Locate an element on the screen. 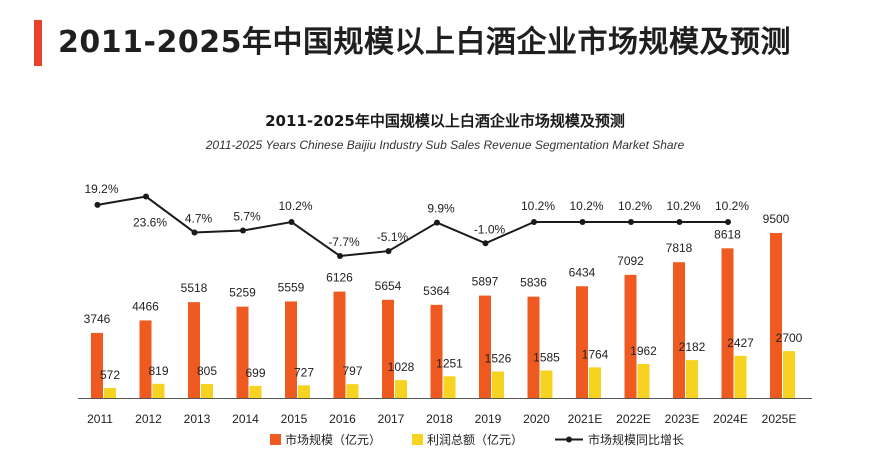 Image resolution: width=885 pixels, height=459 pixels. x-tick-label: 2016 is located at coordinates (342, 419).